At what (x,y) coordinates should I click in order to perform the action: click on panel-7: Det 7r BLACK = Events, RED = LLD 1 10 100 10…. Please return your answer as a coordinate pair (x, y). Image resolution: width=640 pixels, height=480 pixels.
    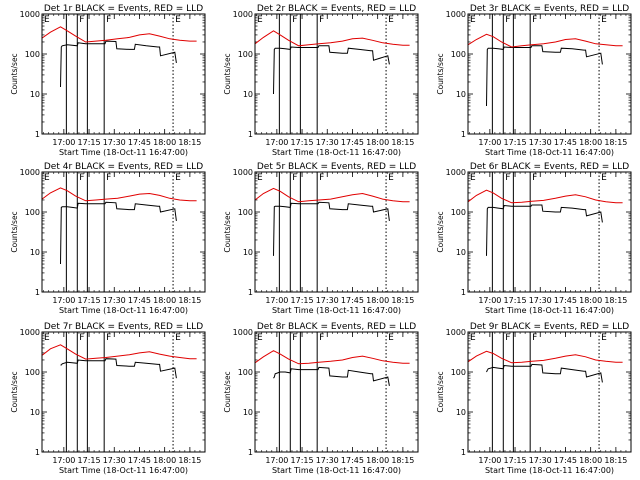
    Looking at the image, I should click on (108, 398).